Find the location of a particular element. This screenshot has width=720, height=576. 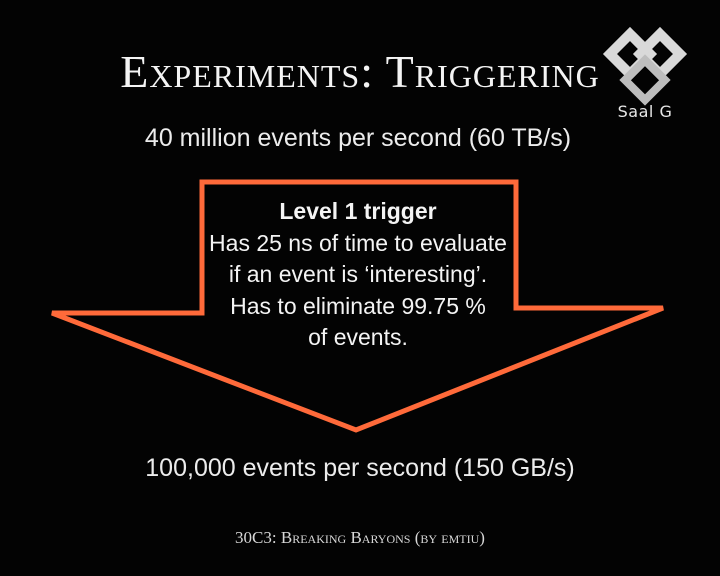

trigger-heading: Level 1 trigger is located at coordinates (358, 211).